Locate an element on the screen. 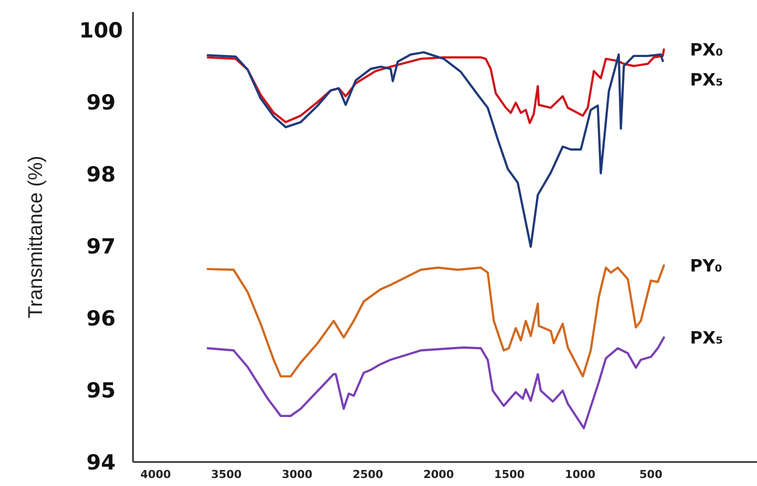 The height and width of the screenshot is (486, 757). x-tick-label: 3000 is located at coordinates (297, 474).